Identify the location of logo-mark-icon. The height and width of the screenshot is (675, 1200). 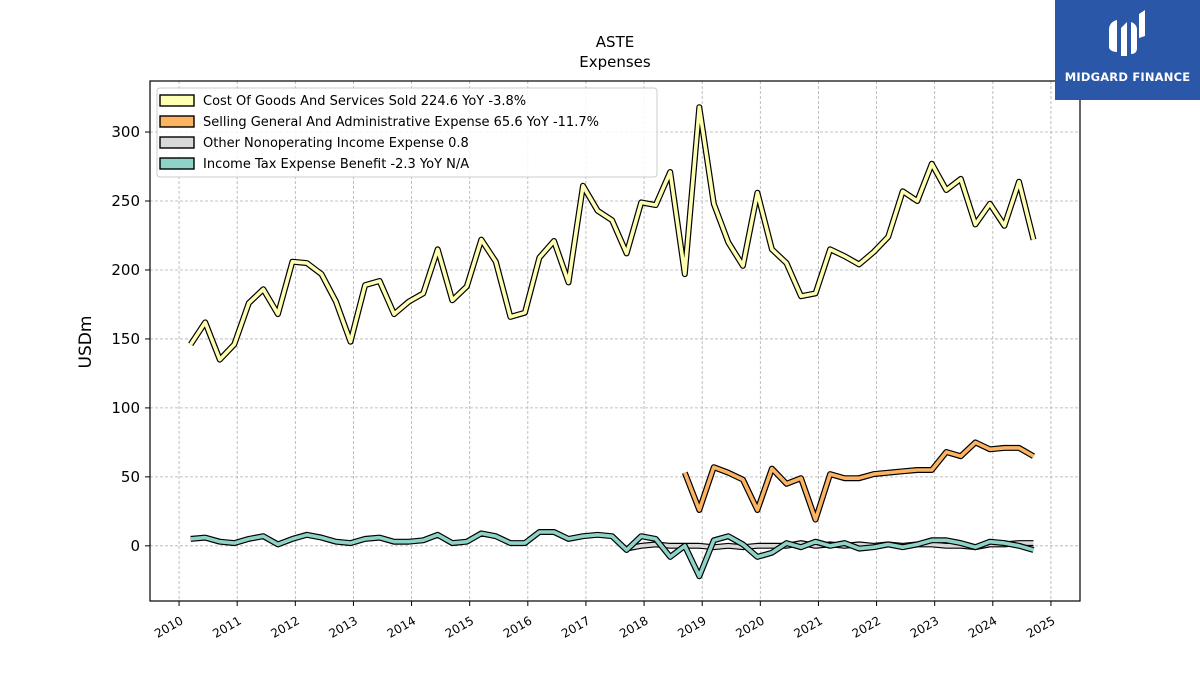
(1127, 33).